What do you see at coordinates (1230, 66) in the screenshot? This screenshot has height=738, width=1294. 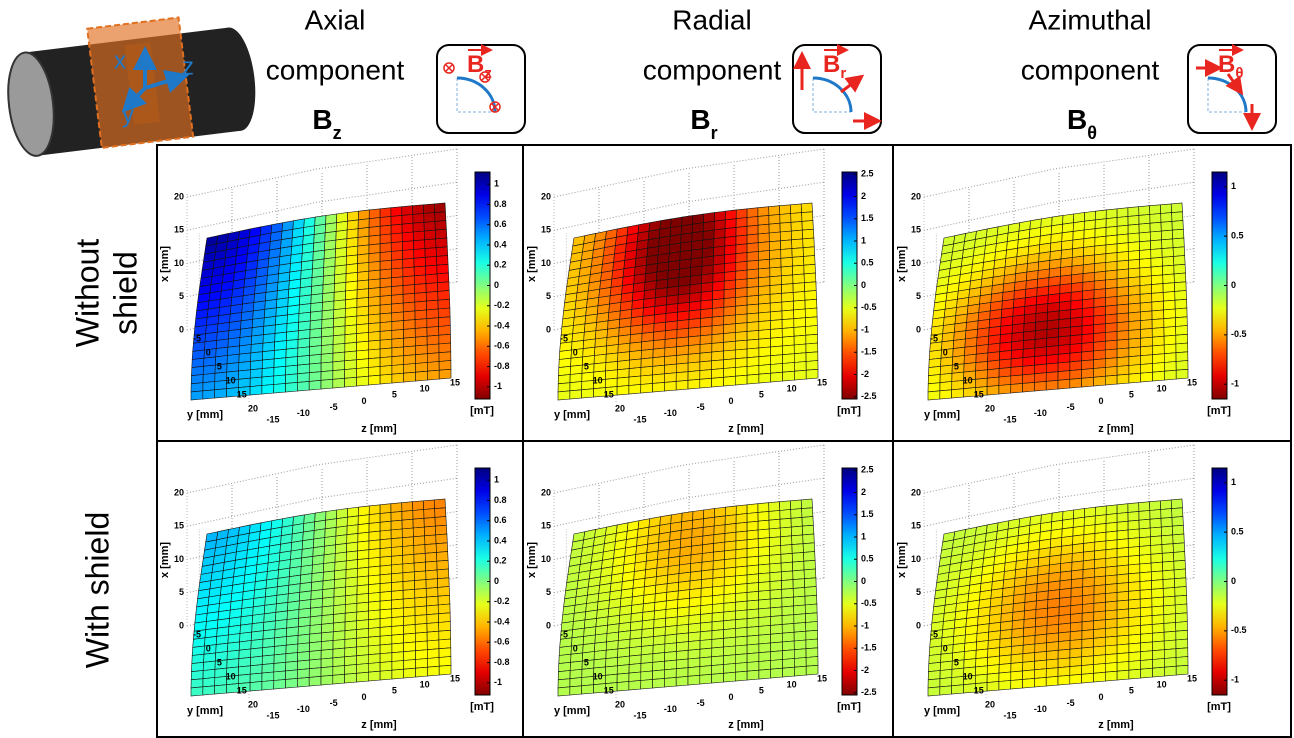 I see `inset-symbol: Bθ` at bounding box center [1230, 66].